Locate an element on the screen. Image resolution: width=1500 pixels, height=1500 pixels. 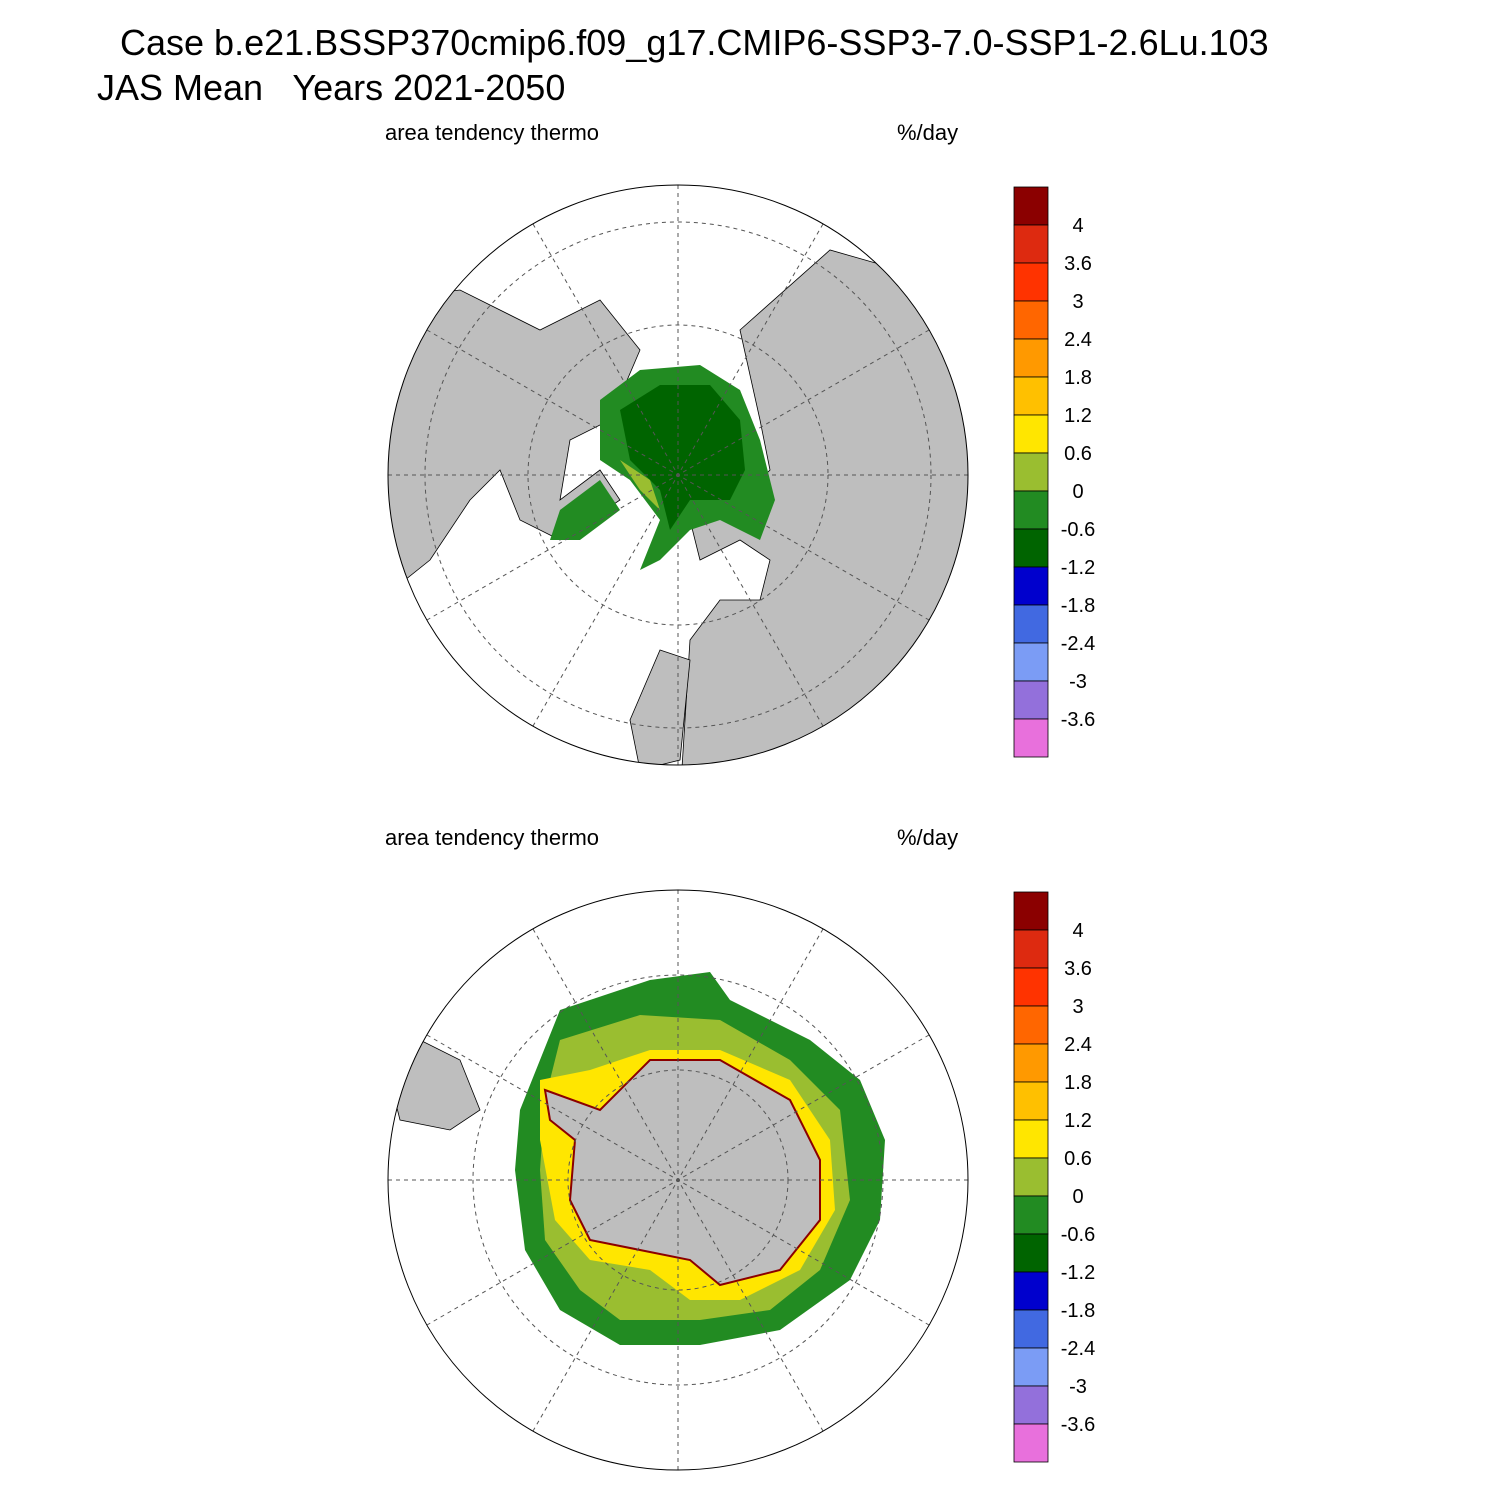
subtitle: JAS Mean Years 2021-2050 is located at coordinates (331, 87).